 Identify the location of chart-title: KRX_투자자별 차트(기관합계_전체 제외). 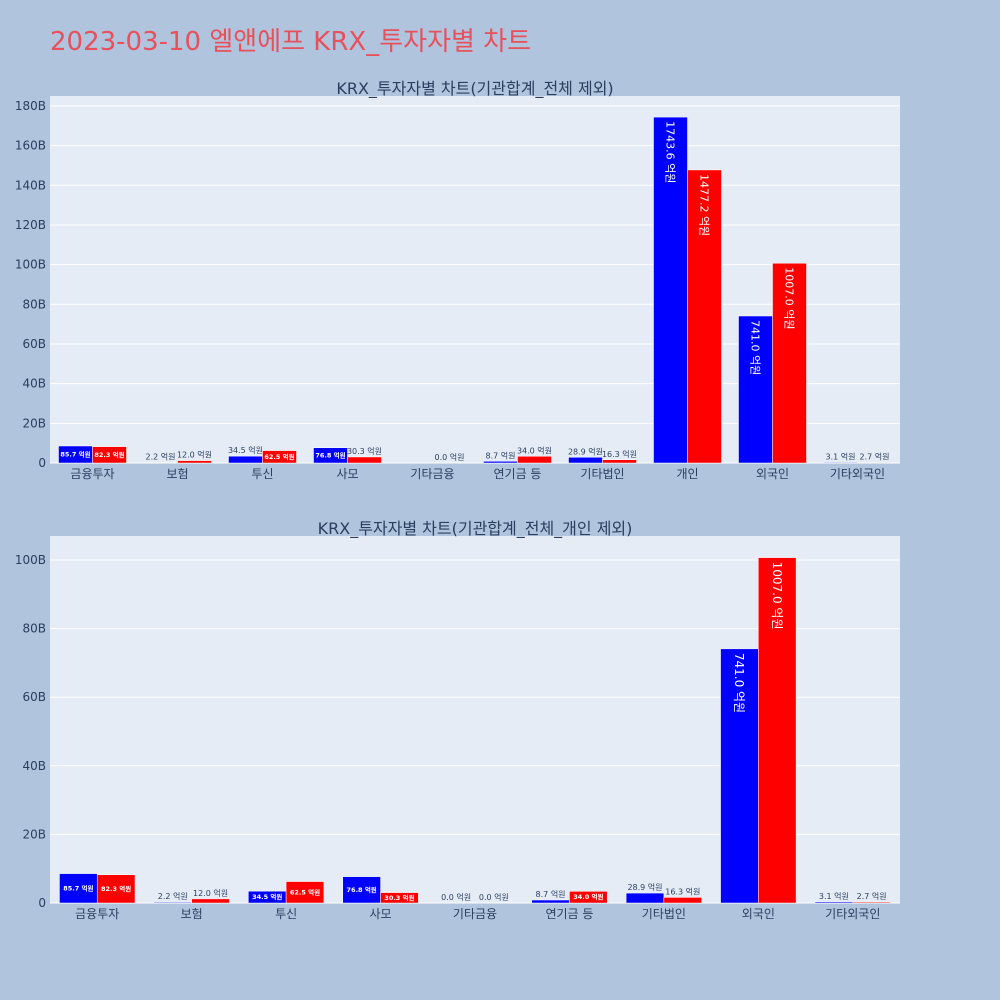
(474, 89).